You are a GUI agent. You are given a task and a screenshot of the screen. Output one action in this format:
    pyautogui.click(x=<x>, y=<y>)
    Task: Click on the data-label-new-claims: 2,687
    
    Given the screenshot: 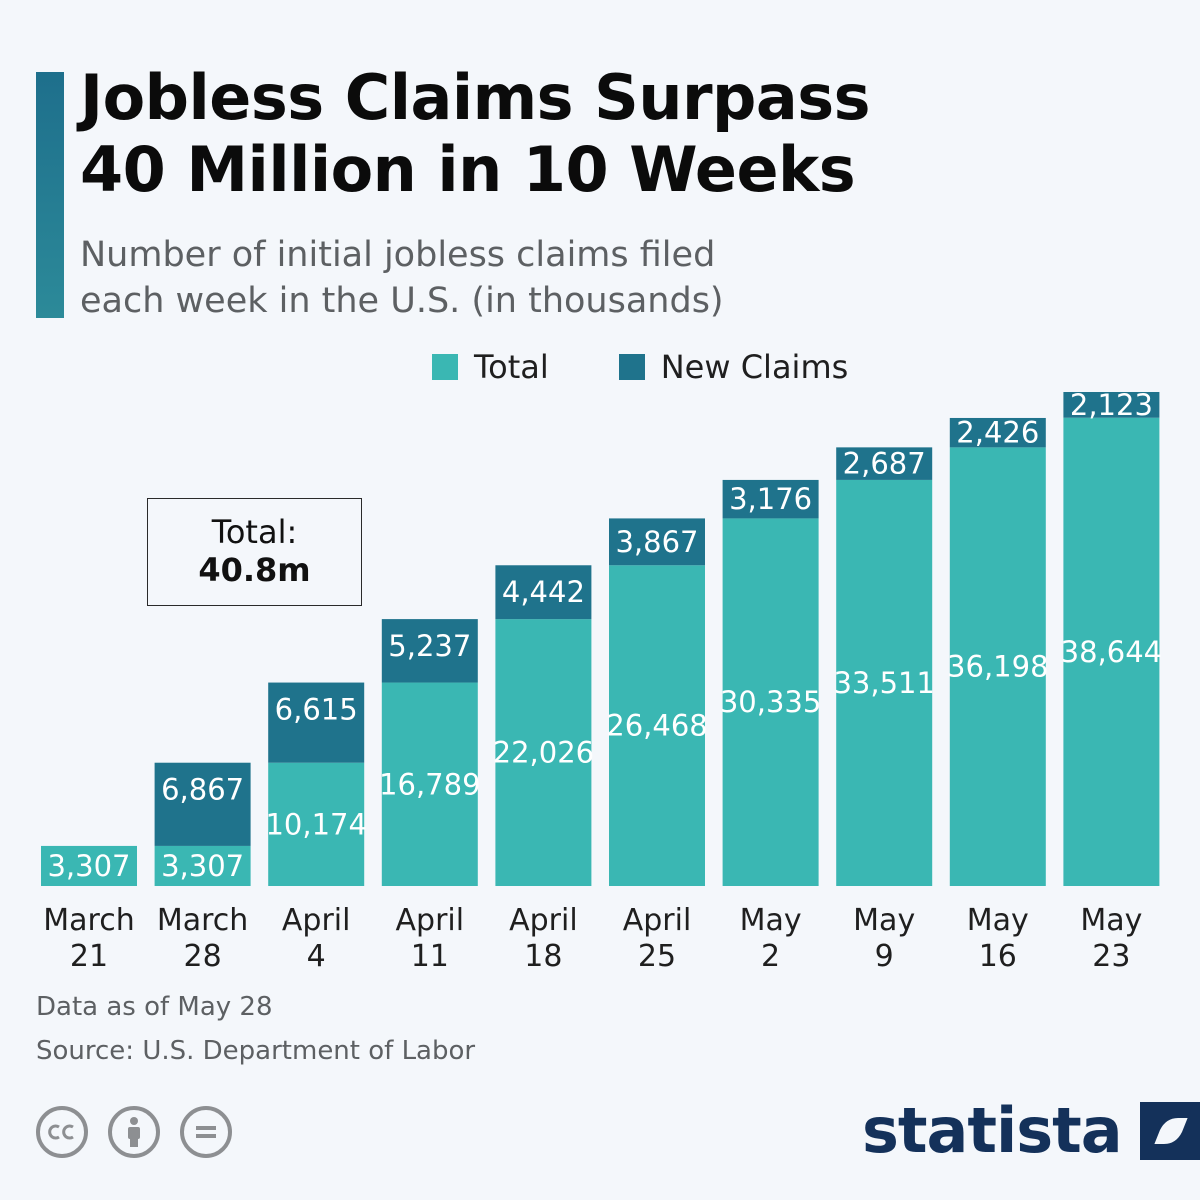 What is the action you would take?
    pyautogui.click(x=884, y=464)
    